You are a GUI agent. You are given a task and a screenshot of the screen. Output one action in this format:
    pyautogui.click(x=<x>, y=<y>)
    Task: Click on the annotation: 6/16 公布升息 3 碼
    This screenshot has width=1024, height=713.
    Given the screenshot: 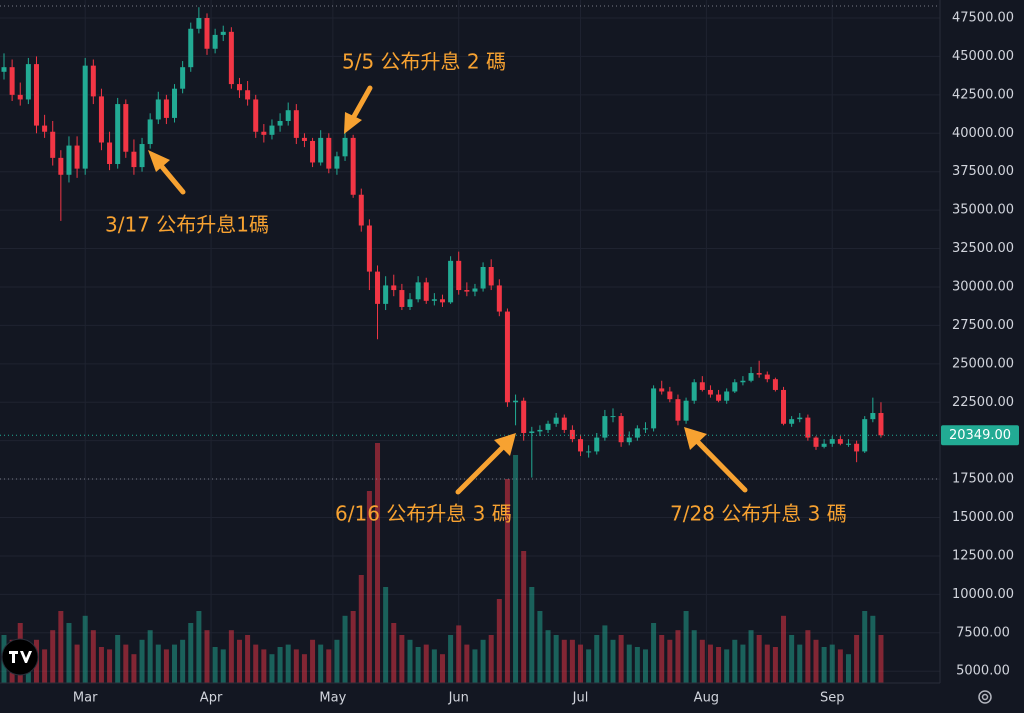 What is the action you would take?
    pyautogui.click(x=423, y=514)
    